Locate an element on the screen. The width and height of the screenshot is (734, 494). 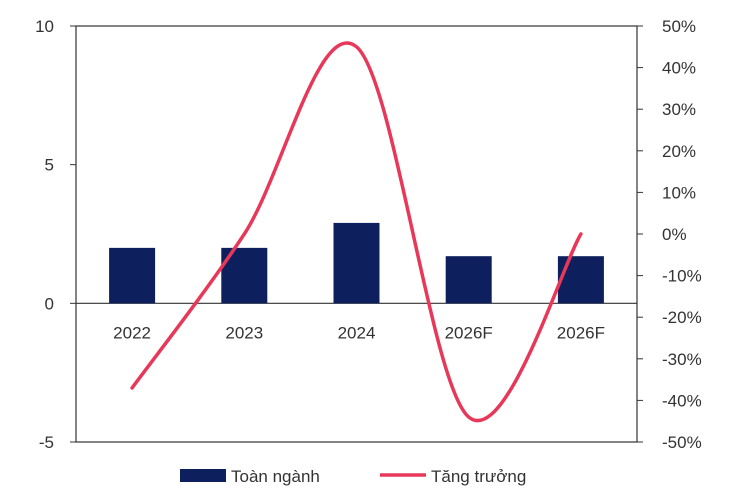
y2-tick-label: -50% is located at coordinates (682, 442).